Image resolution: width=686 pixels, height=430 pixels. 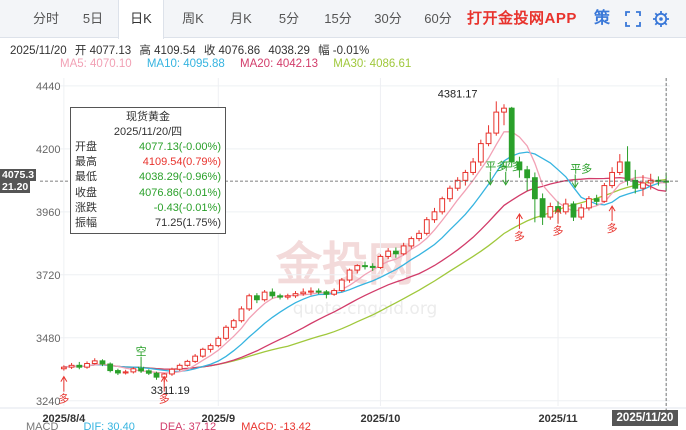 What do you see at coordinates (96, 64) in the screenshot?
I see `ma5-label: MA5: 4070.10` at bounding box center [96, 64].